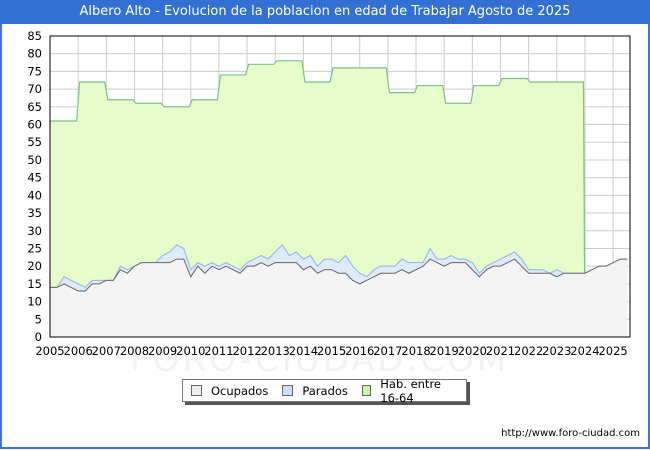 Image resolution: width=650 pixels, height=450 pixels. I want to click on svg-text: 2017, so click(387, 351).